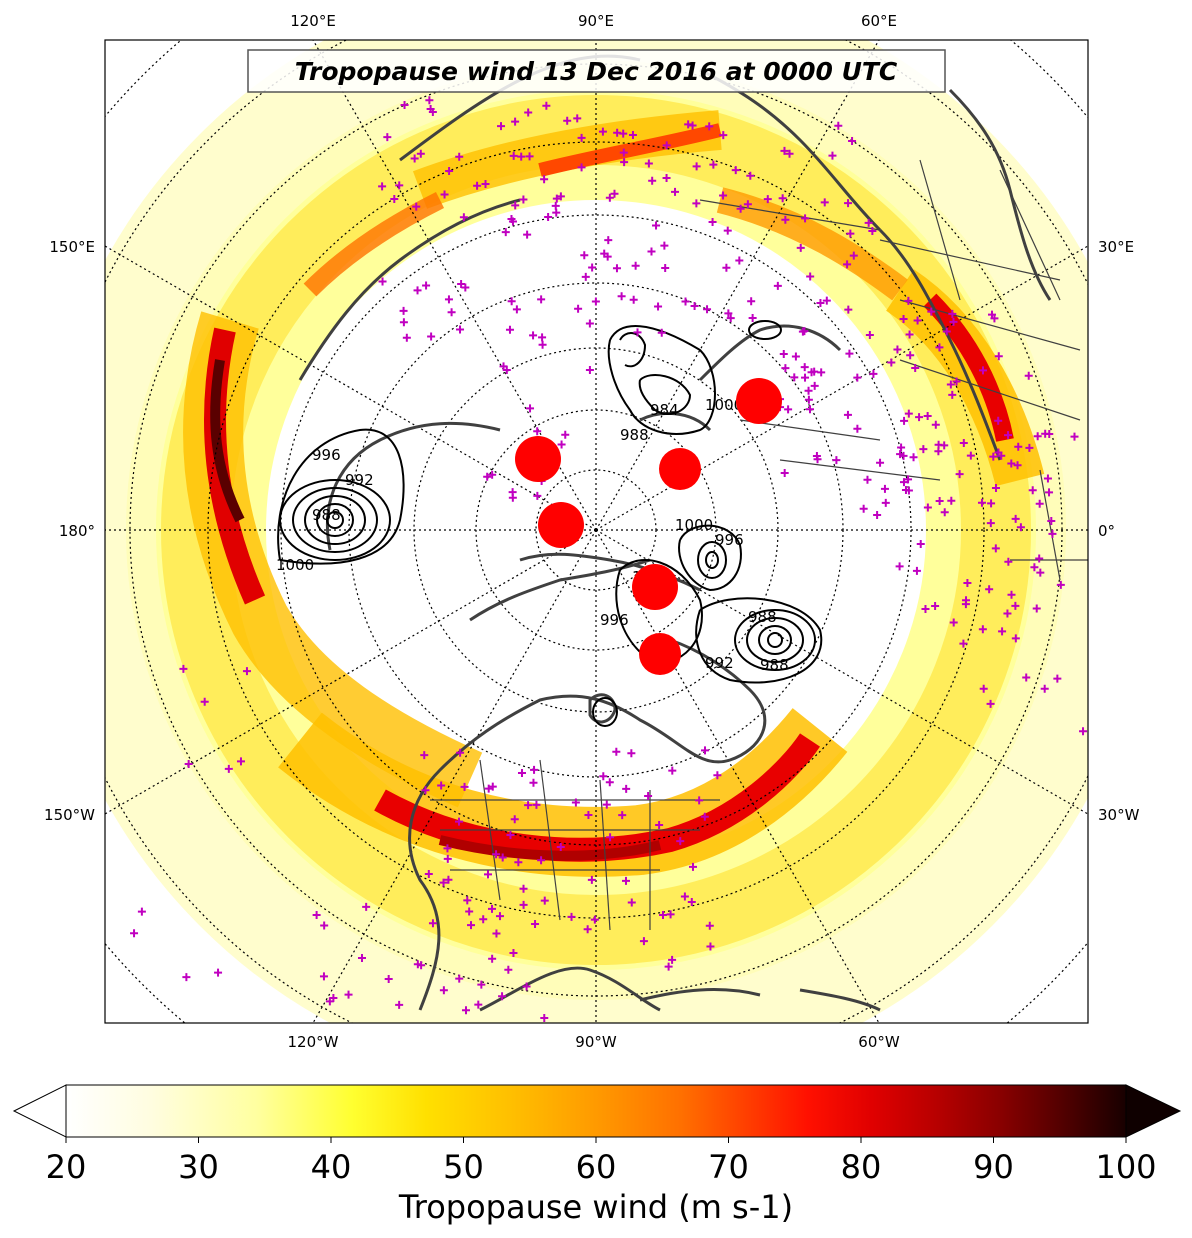 The image size is (1192, 1238). What do you see at coordinates (1119, 815) in the screenshot?
I see `lon-label: 30°W` at bounding box center [1119, 815].